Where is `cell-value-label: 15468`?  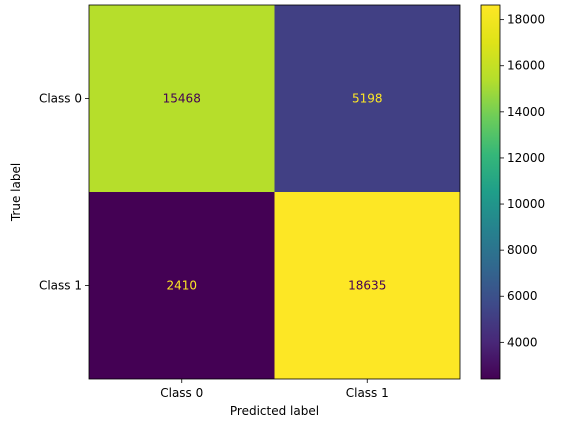 cell-value-label: 15468 is located at coordinates (182, 99).